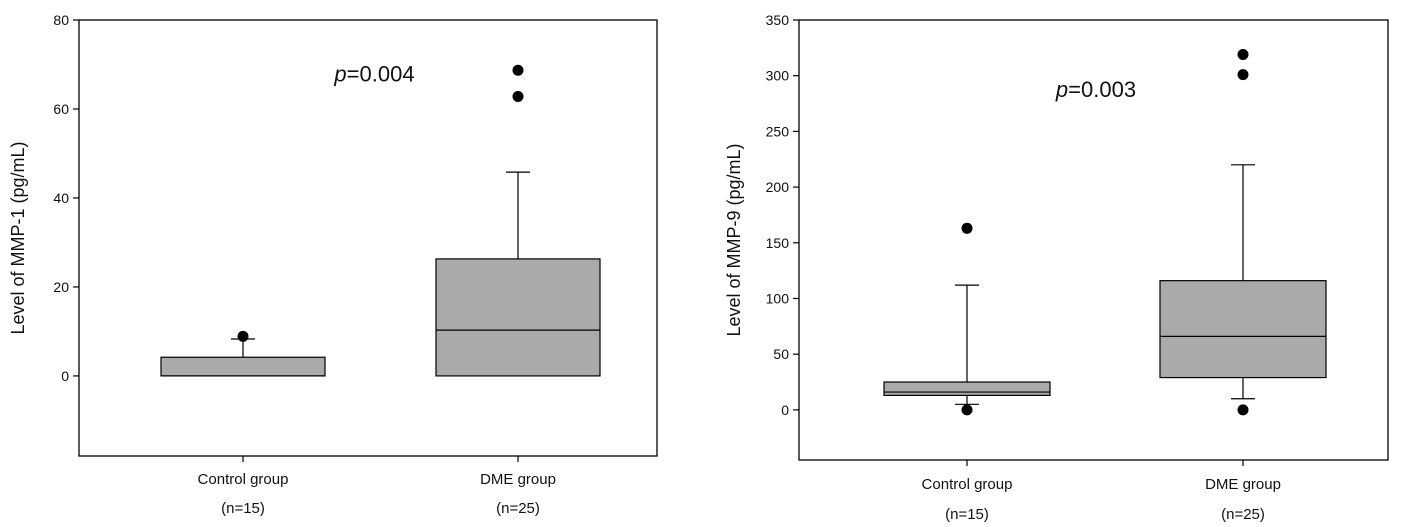  Describe the element at coordinates (778, 20) in the screenshot. I see `y-tick-label: 350` at that location.